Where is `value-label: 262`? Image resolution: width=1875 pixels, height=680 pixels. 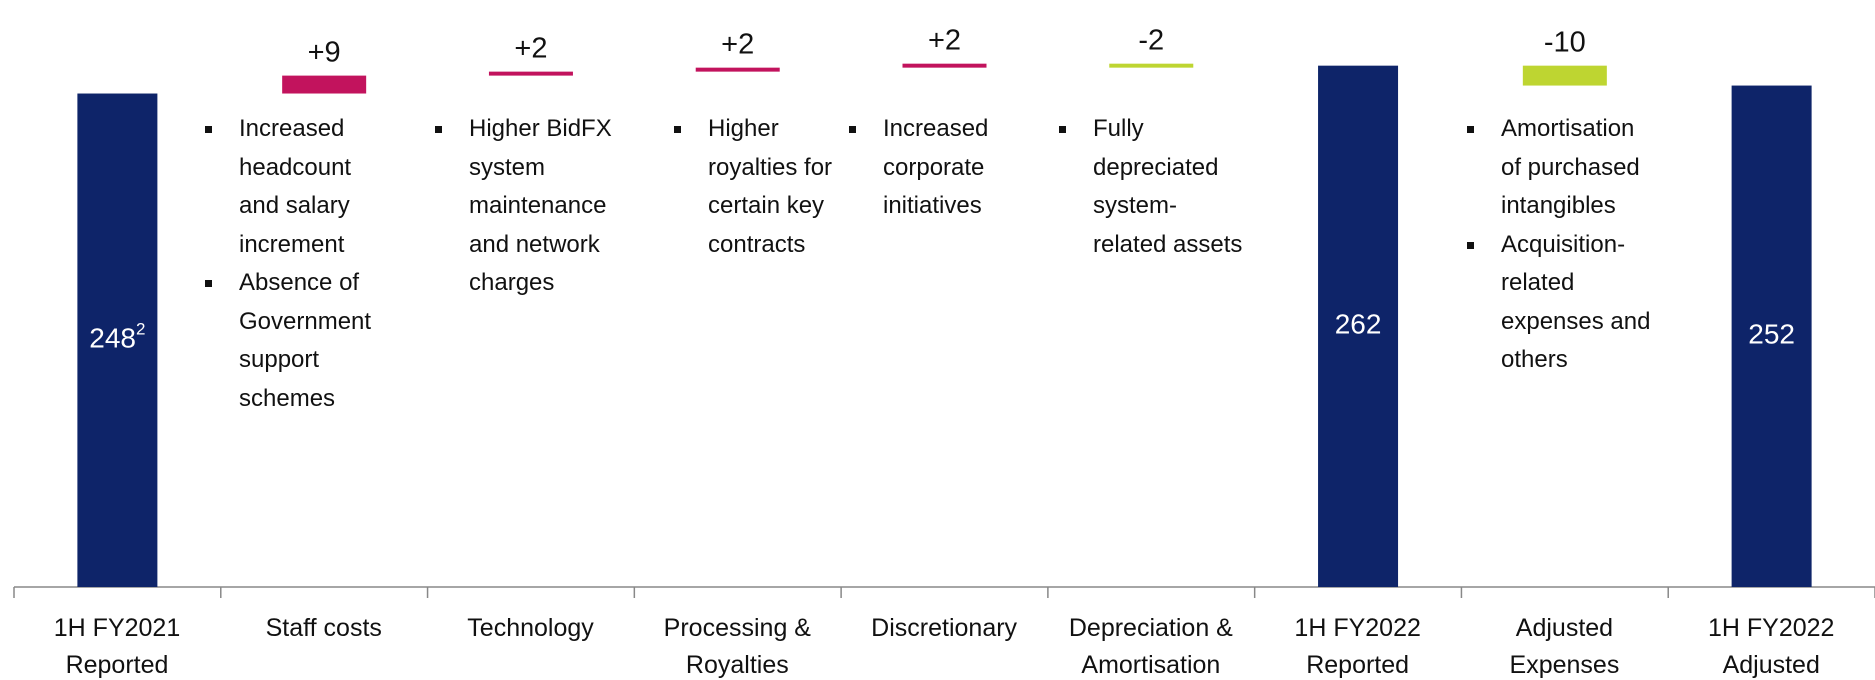 value-label: 262 is located at coordinates (1358, 324).